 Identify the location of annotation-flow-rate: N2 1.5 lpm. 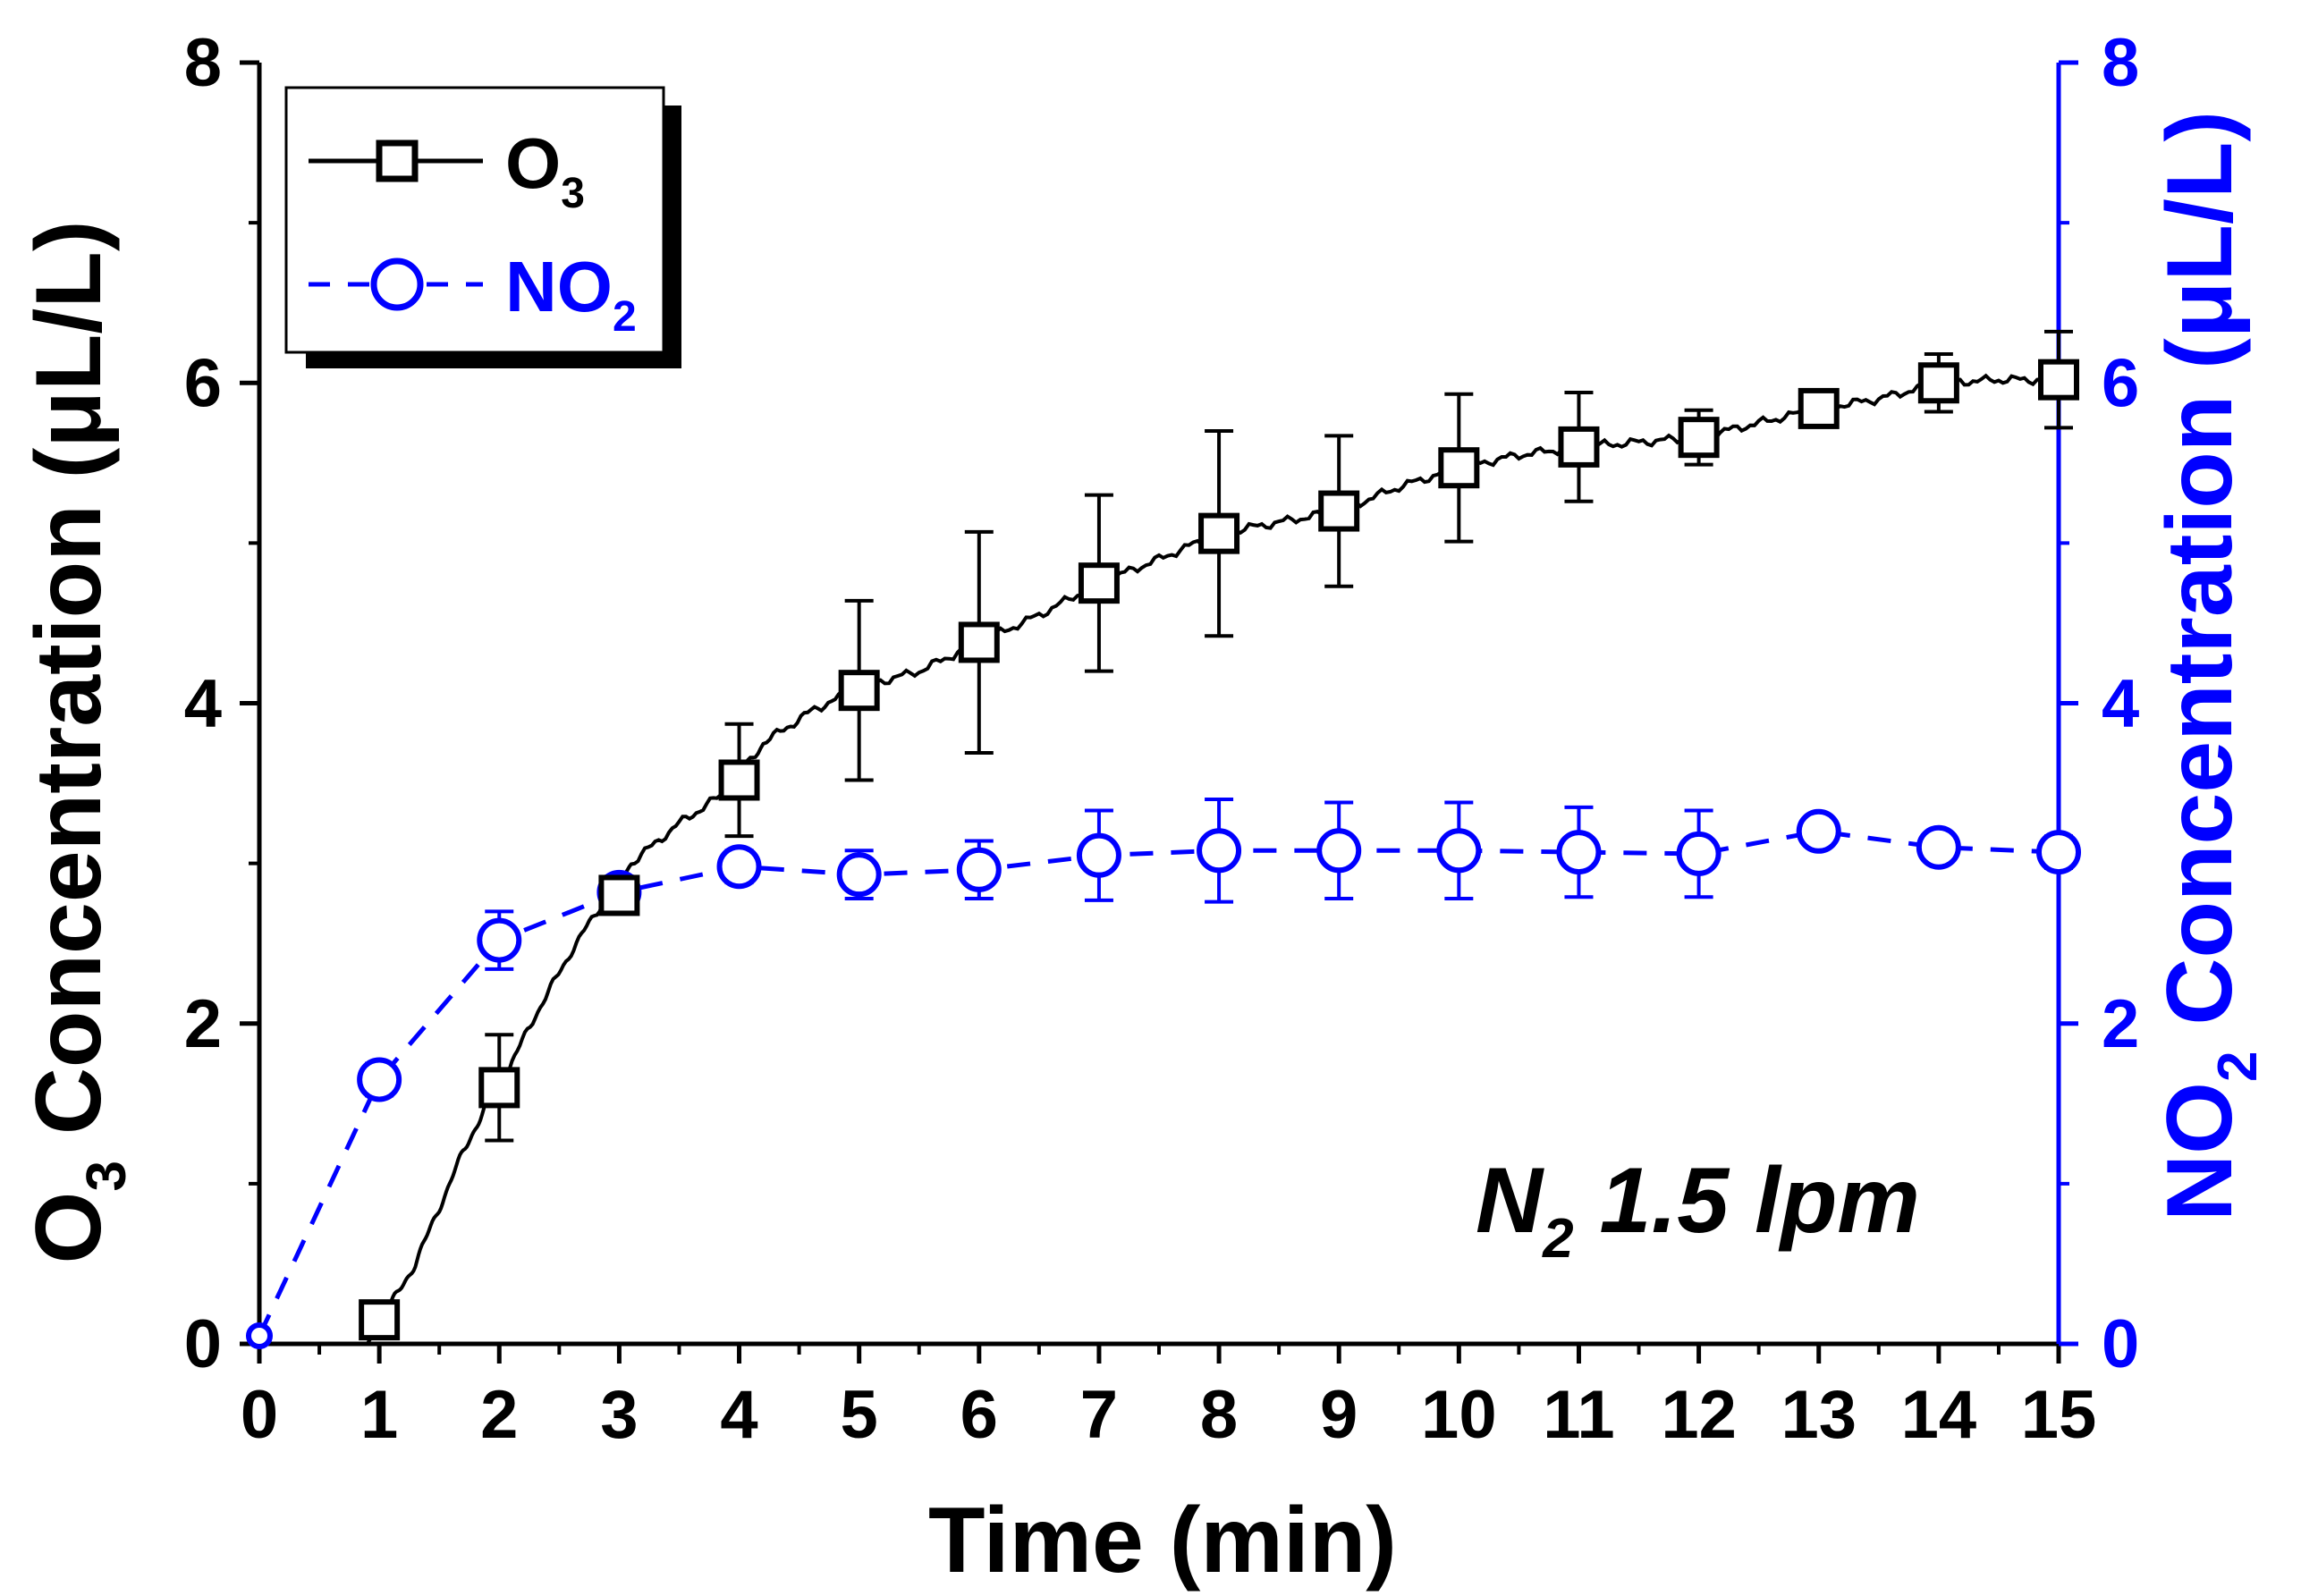
(1698, 1209).